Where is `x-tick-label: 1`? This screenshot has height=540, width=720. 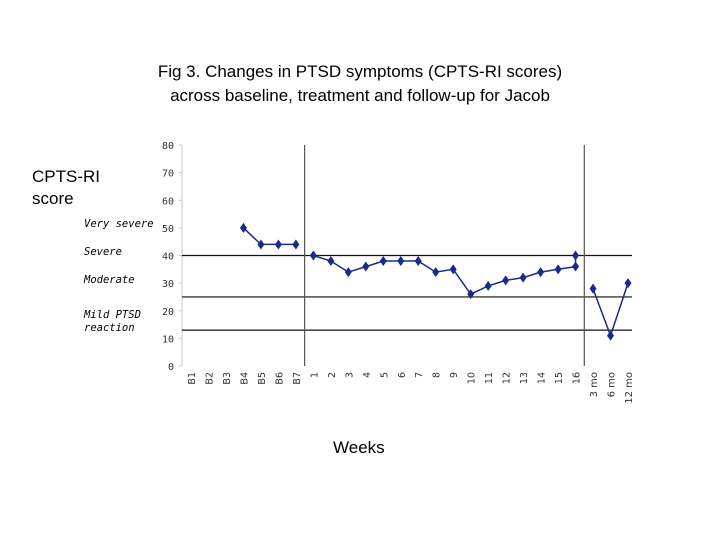
x-tick-label: 1 is located at coordinates (314, 375).